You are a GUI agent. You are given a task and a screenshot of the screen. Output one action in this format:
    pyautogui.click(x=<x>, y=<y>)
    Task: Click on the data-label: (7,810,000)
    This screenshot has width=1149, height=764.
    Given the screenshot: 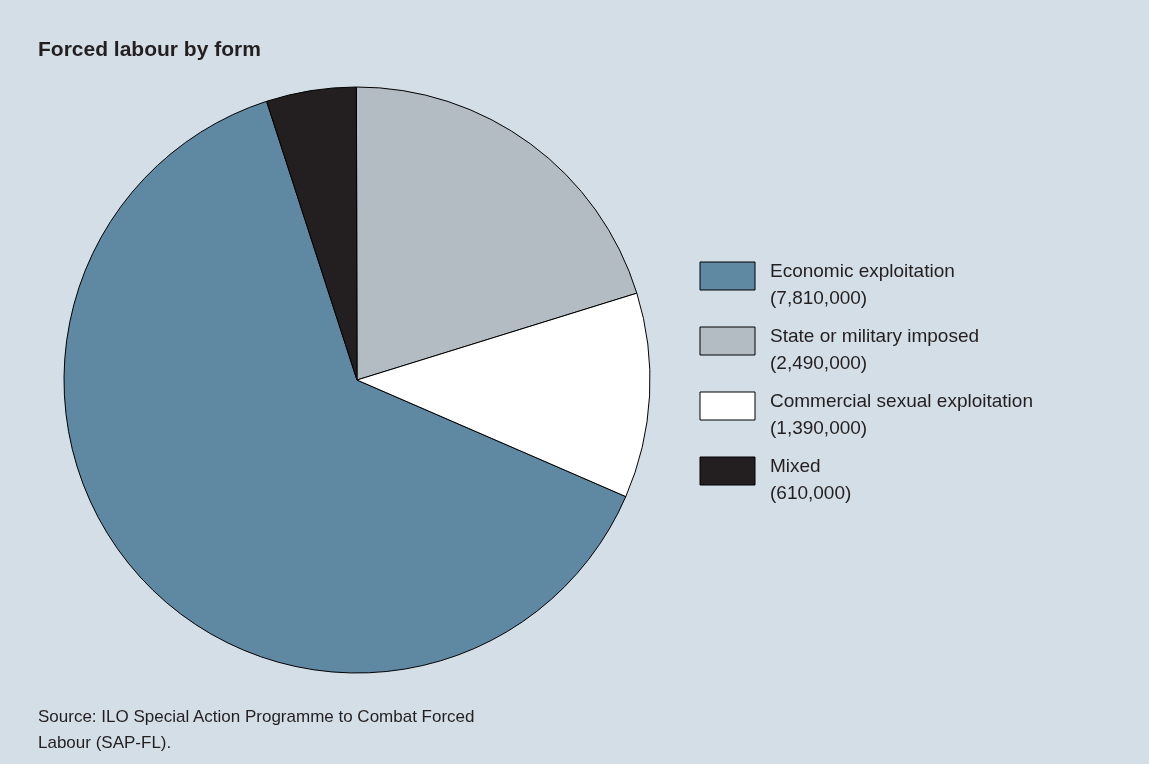 What is the action you would take?
    pyautogui.click(x=819, y=297)
    